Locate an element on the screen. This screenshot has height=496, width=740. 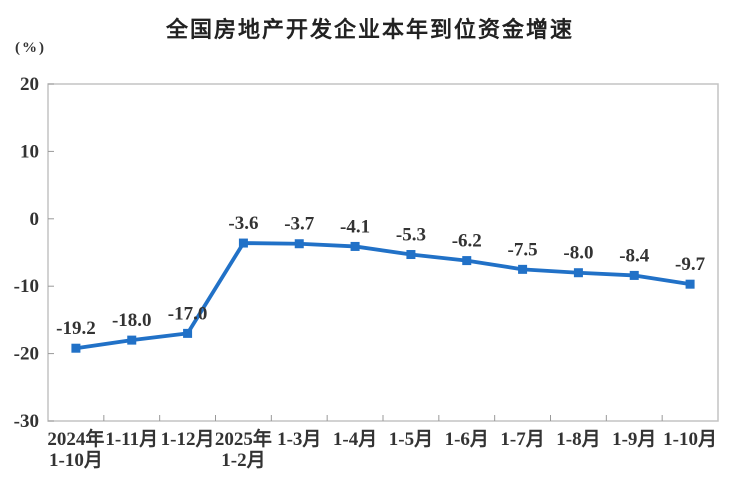
data-value-label: -8.4 is located at coordinates (634, 255).